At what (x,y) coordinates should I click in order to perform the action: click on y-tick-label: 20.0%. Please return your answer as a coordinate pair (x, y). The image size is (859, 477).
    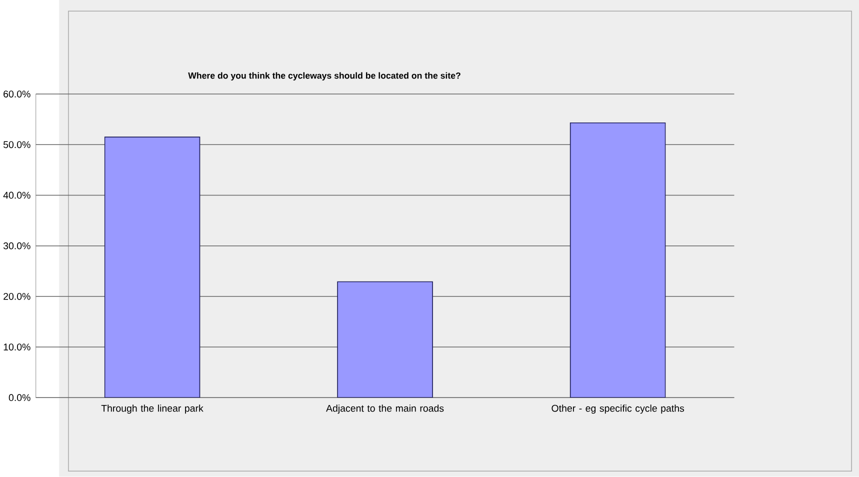
    Looking at the image, I should click on (17, 296).